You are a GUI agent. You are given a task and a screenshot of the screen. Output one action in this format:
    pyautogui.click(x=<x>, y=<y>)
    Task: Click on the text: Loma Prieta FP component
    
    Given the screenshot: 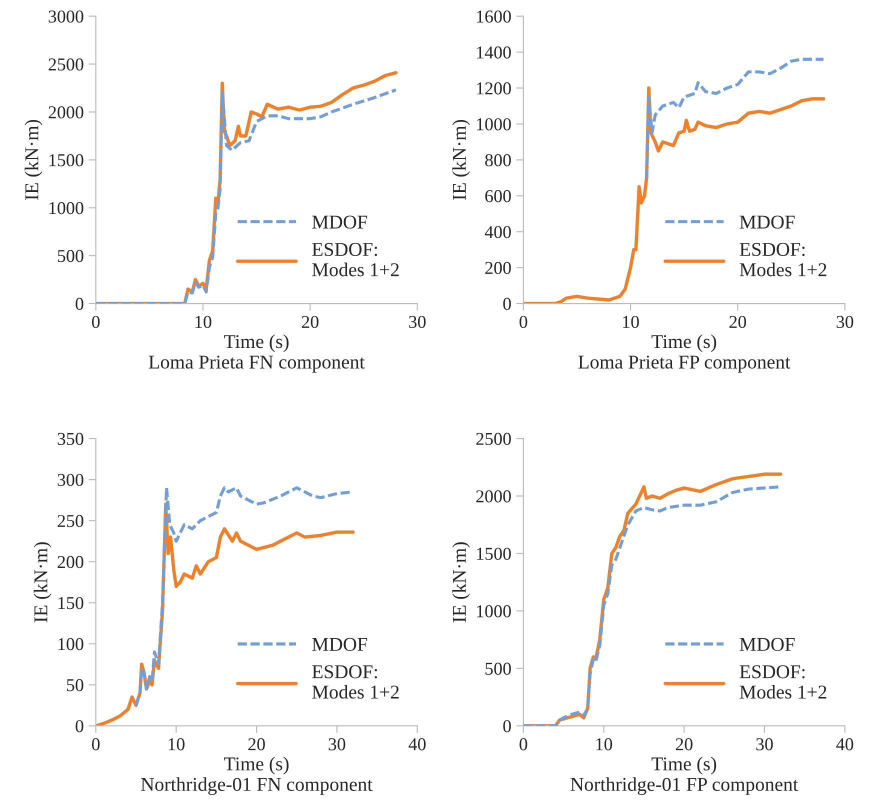 What is the action you would take?
    pyautogui.click(x=684, y=364)
    